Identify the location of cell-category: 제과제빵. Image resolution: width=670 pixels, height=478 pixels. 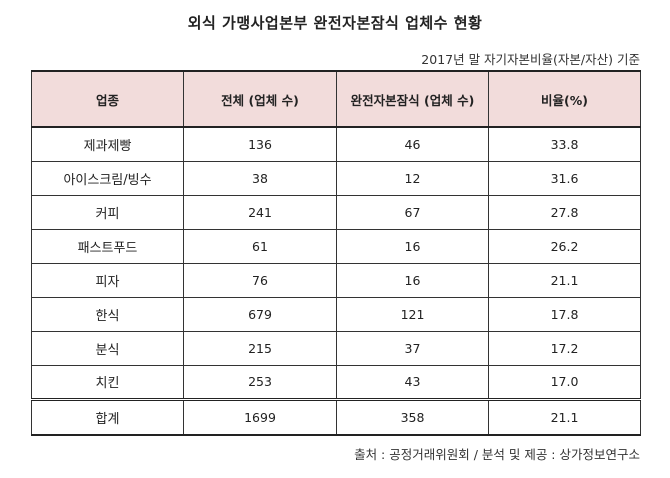
(107, 144).